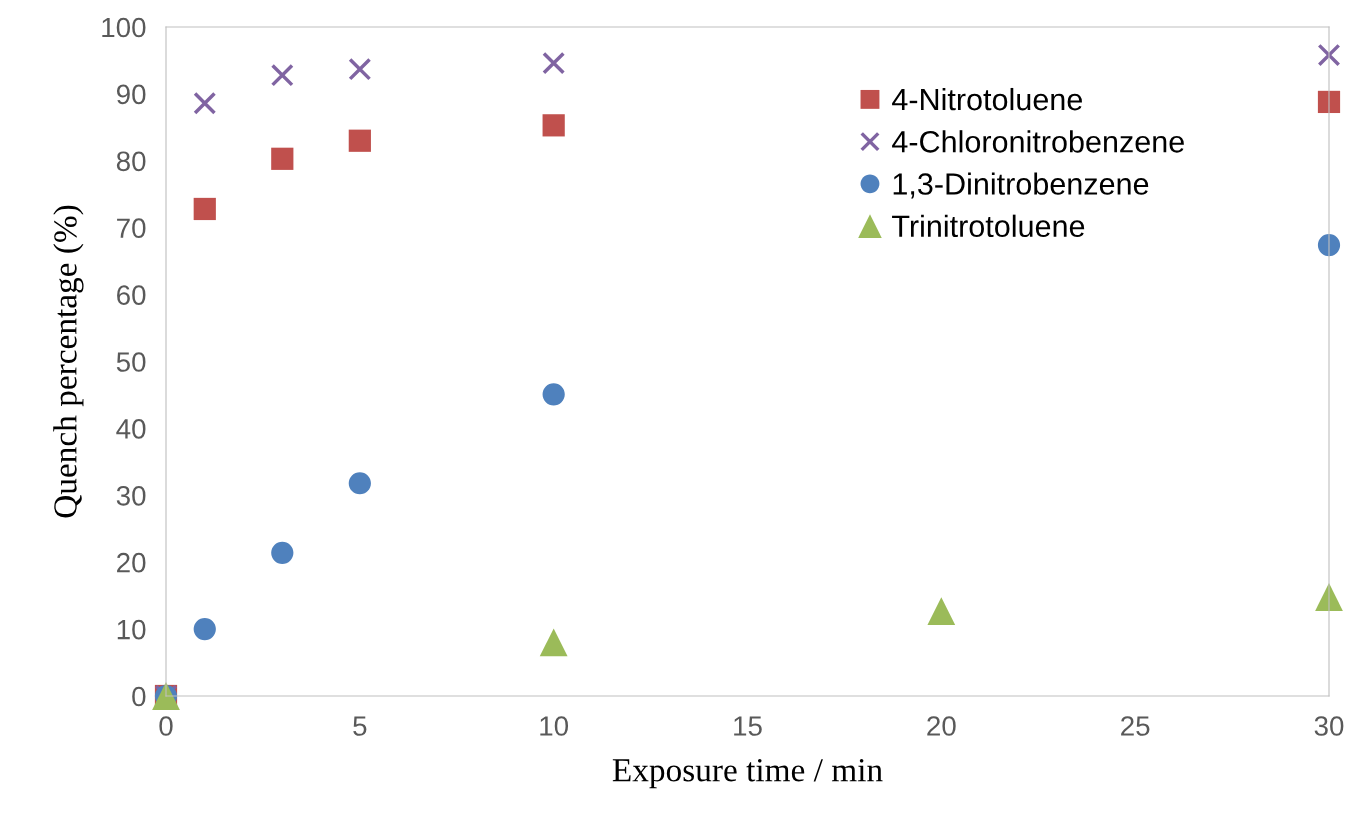 This screenshot has width=1357, height=819. Describe the element at coordinates (131, 161) in the screenshot. I see `y-tick-label: 80` at that location.